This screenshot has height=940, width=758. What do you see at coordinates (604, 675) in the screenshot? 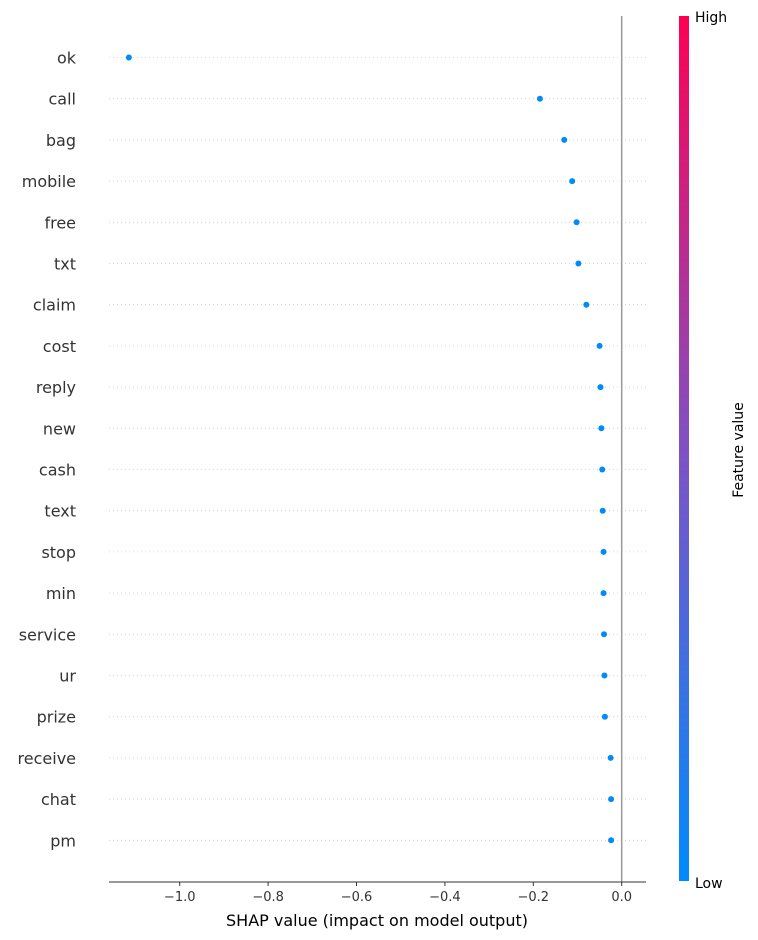
I see `data-point-ur` at bounding box center [604, 675].